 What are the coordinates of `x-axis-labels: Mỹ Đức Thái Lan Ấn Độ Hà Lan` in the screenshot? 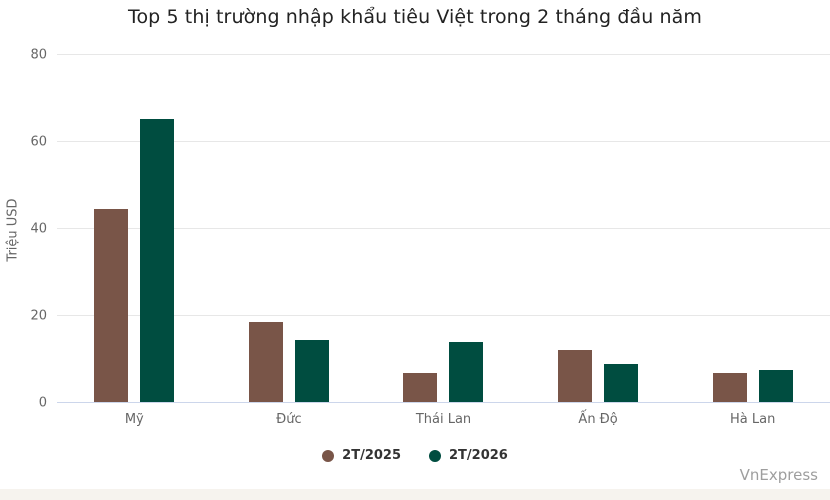 It's located at (443, 419).